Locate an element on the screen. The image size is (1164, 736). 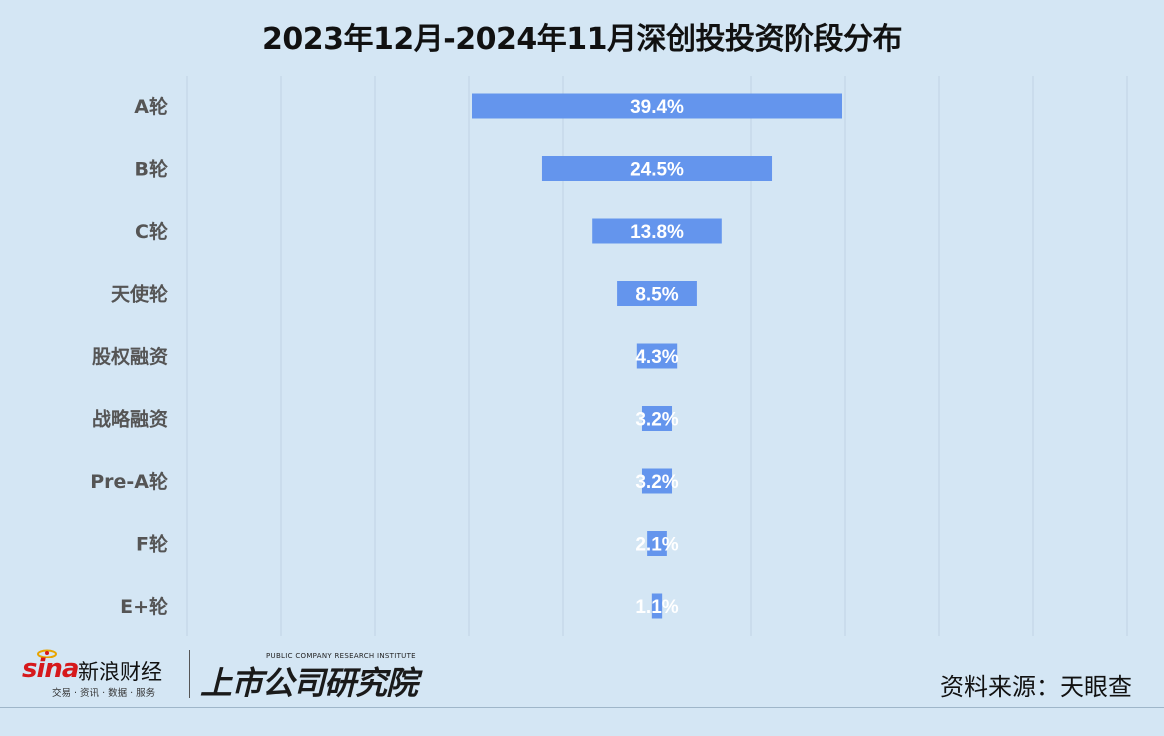
sina-tagline: 交易 · 资讯 · 数据 · 服务 is located at coordinates (104, 693).